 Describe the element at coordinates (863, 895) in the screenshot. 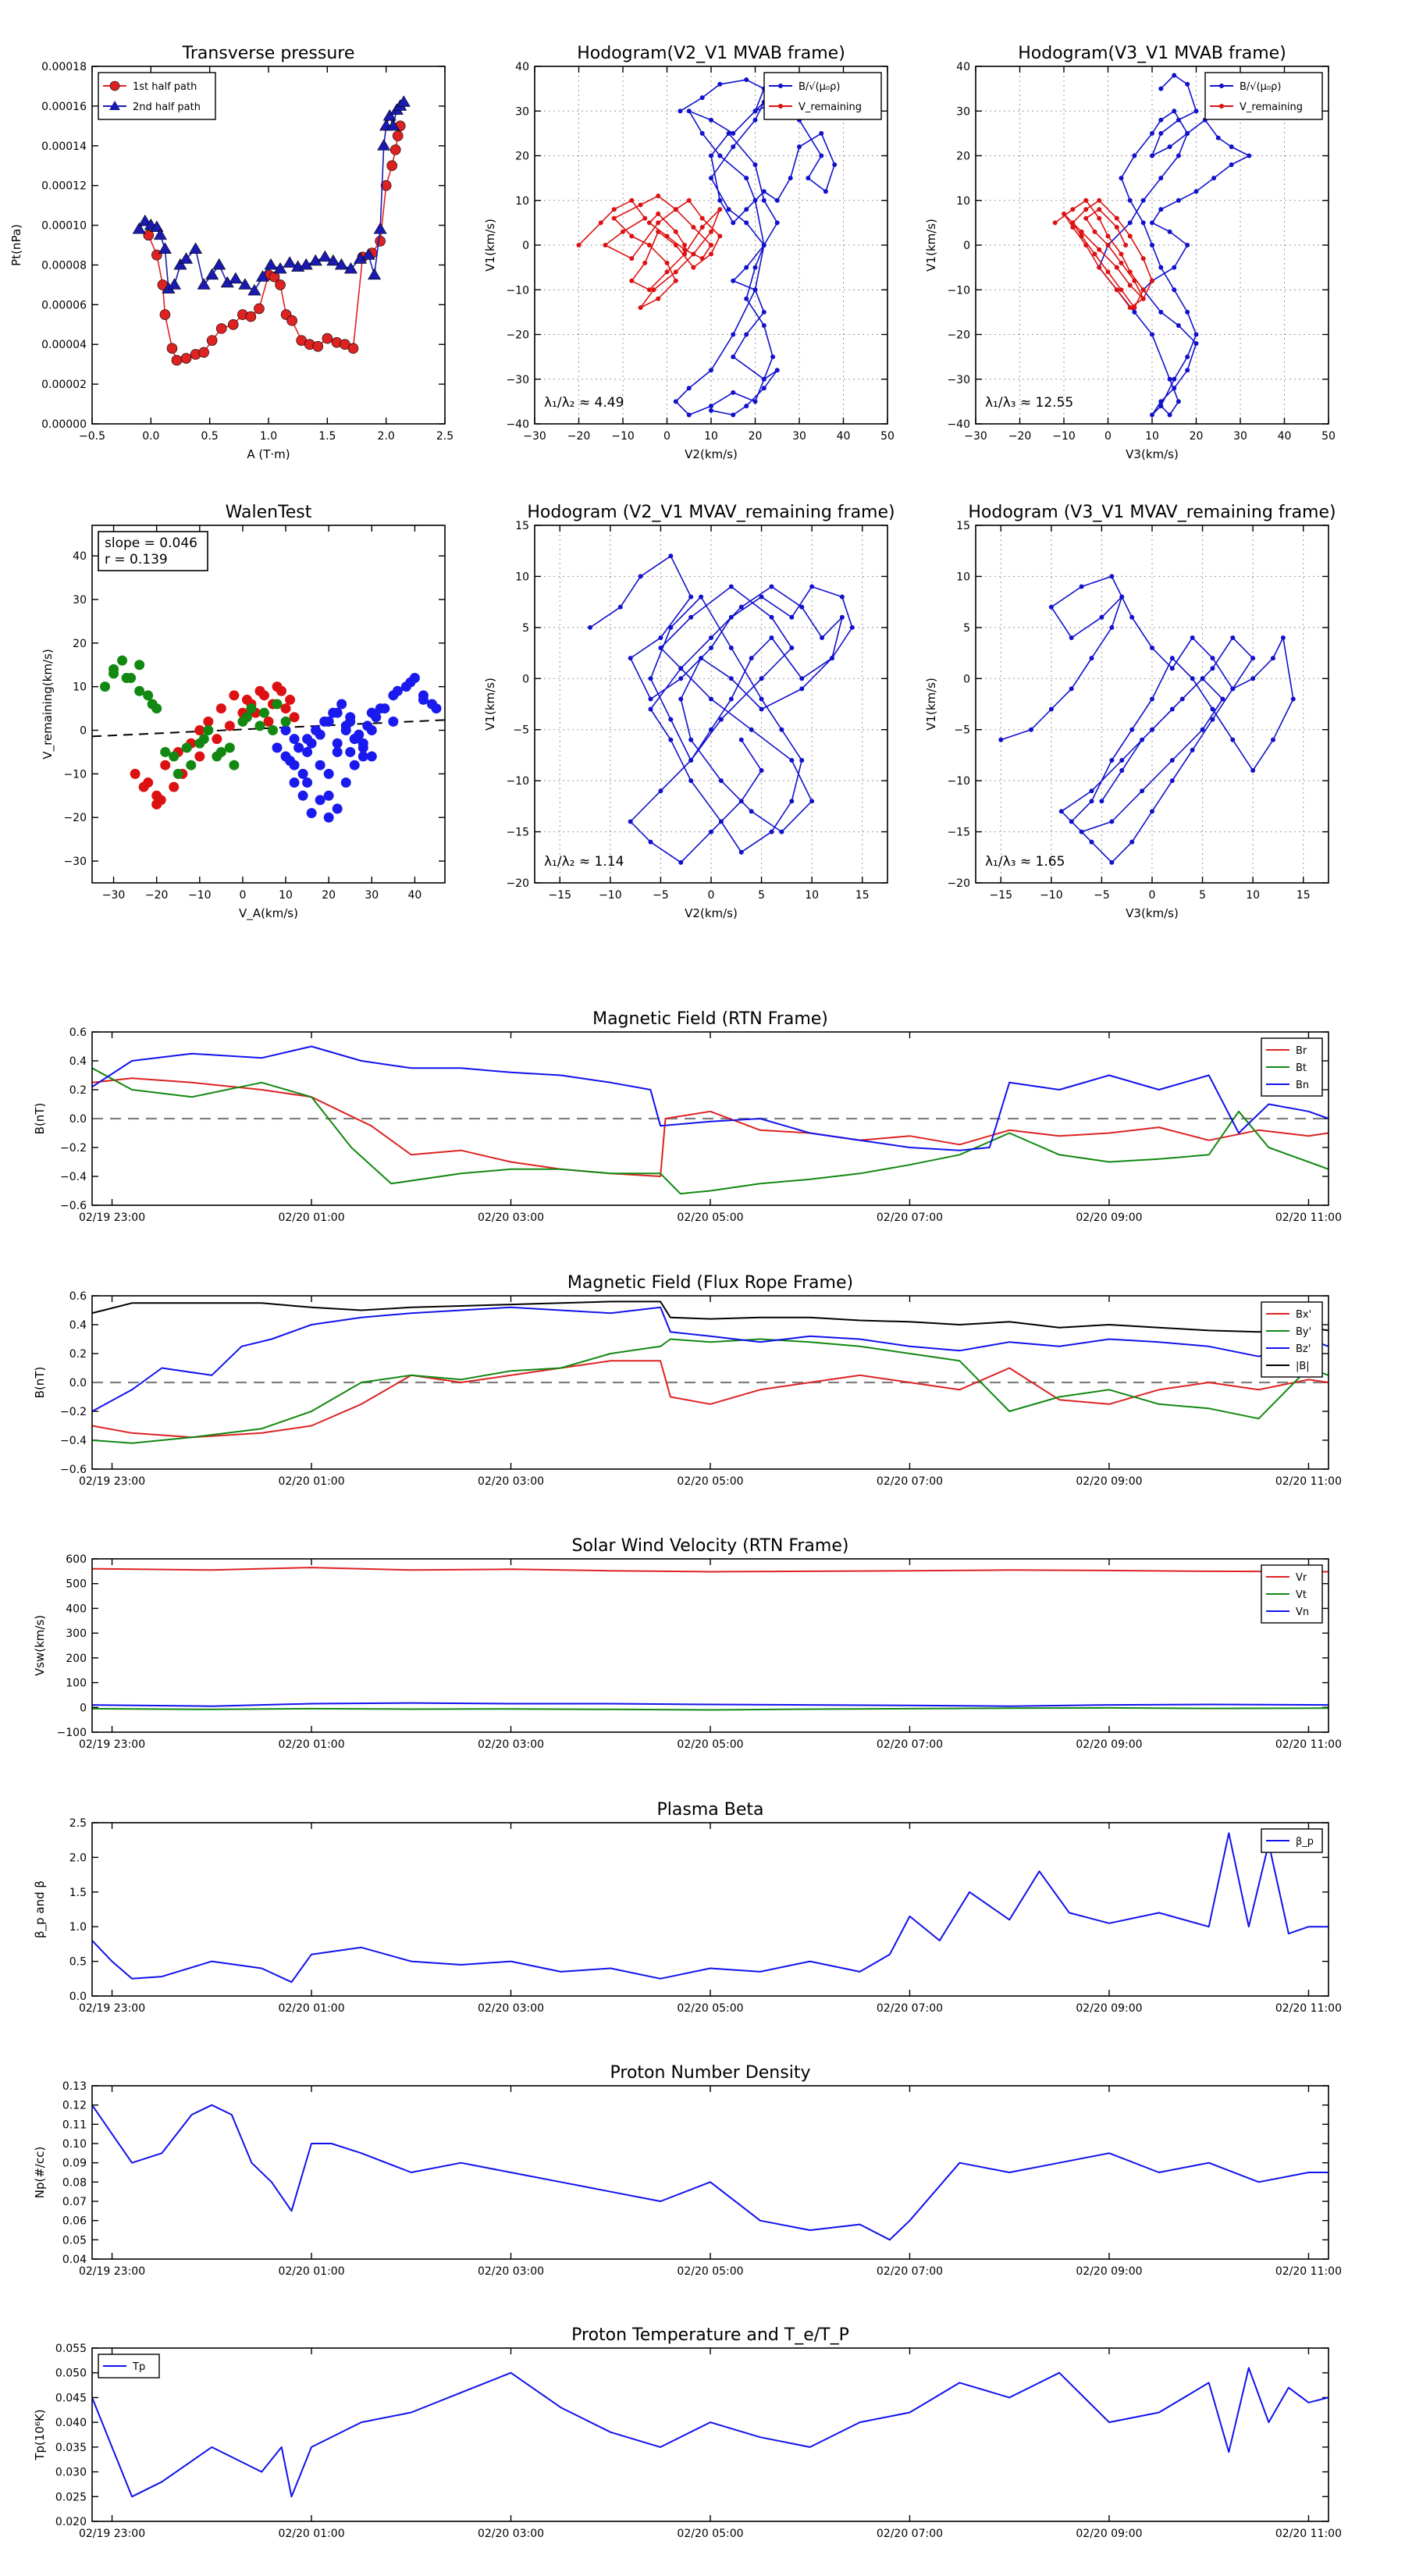

I see `x-tick-label: 15` at that location.